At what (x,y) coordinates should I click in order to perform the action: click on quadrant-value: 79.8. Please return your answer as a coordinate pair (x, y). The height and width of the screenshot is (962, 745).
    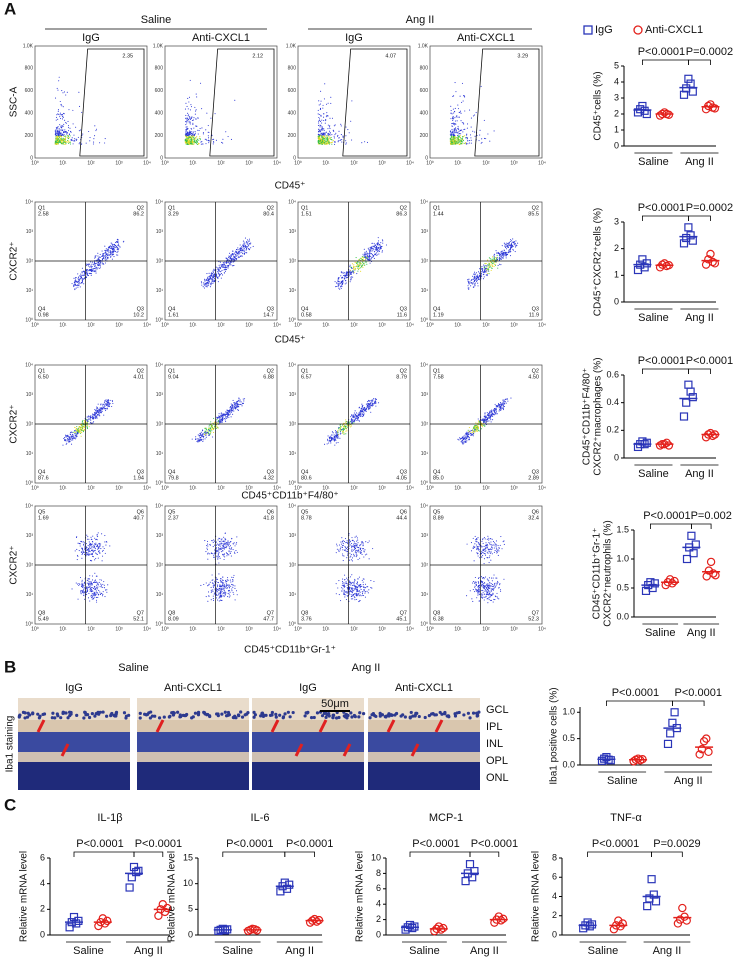
    Looking at the image, I should click on (173, 478).